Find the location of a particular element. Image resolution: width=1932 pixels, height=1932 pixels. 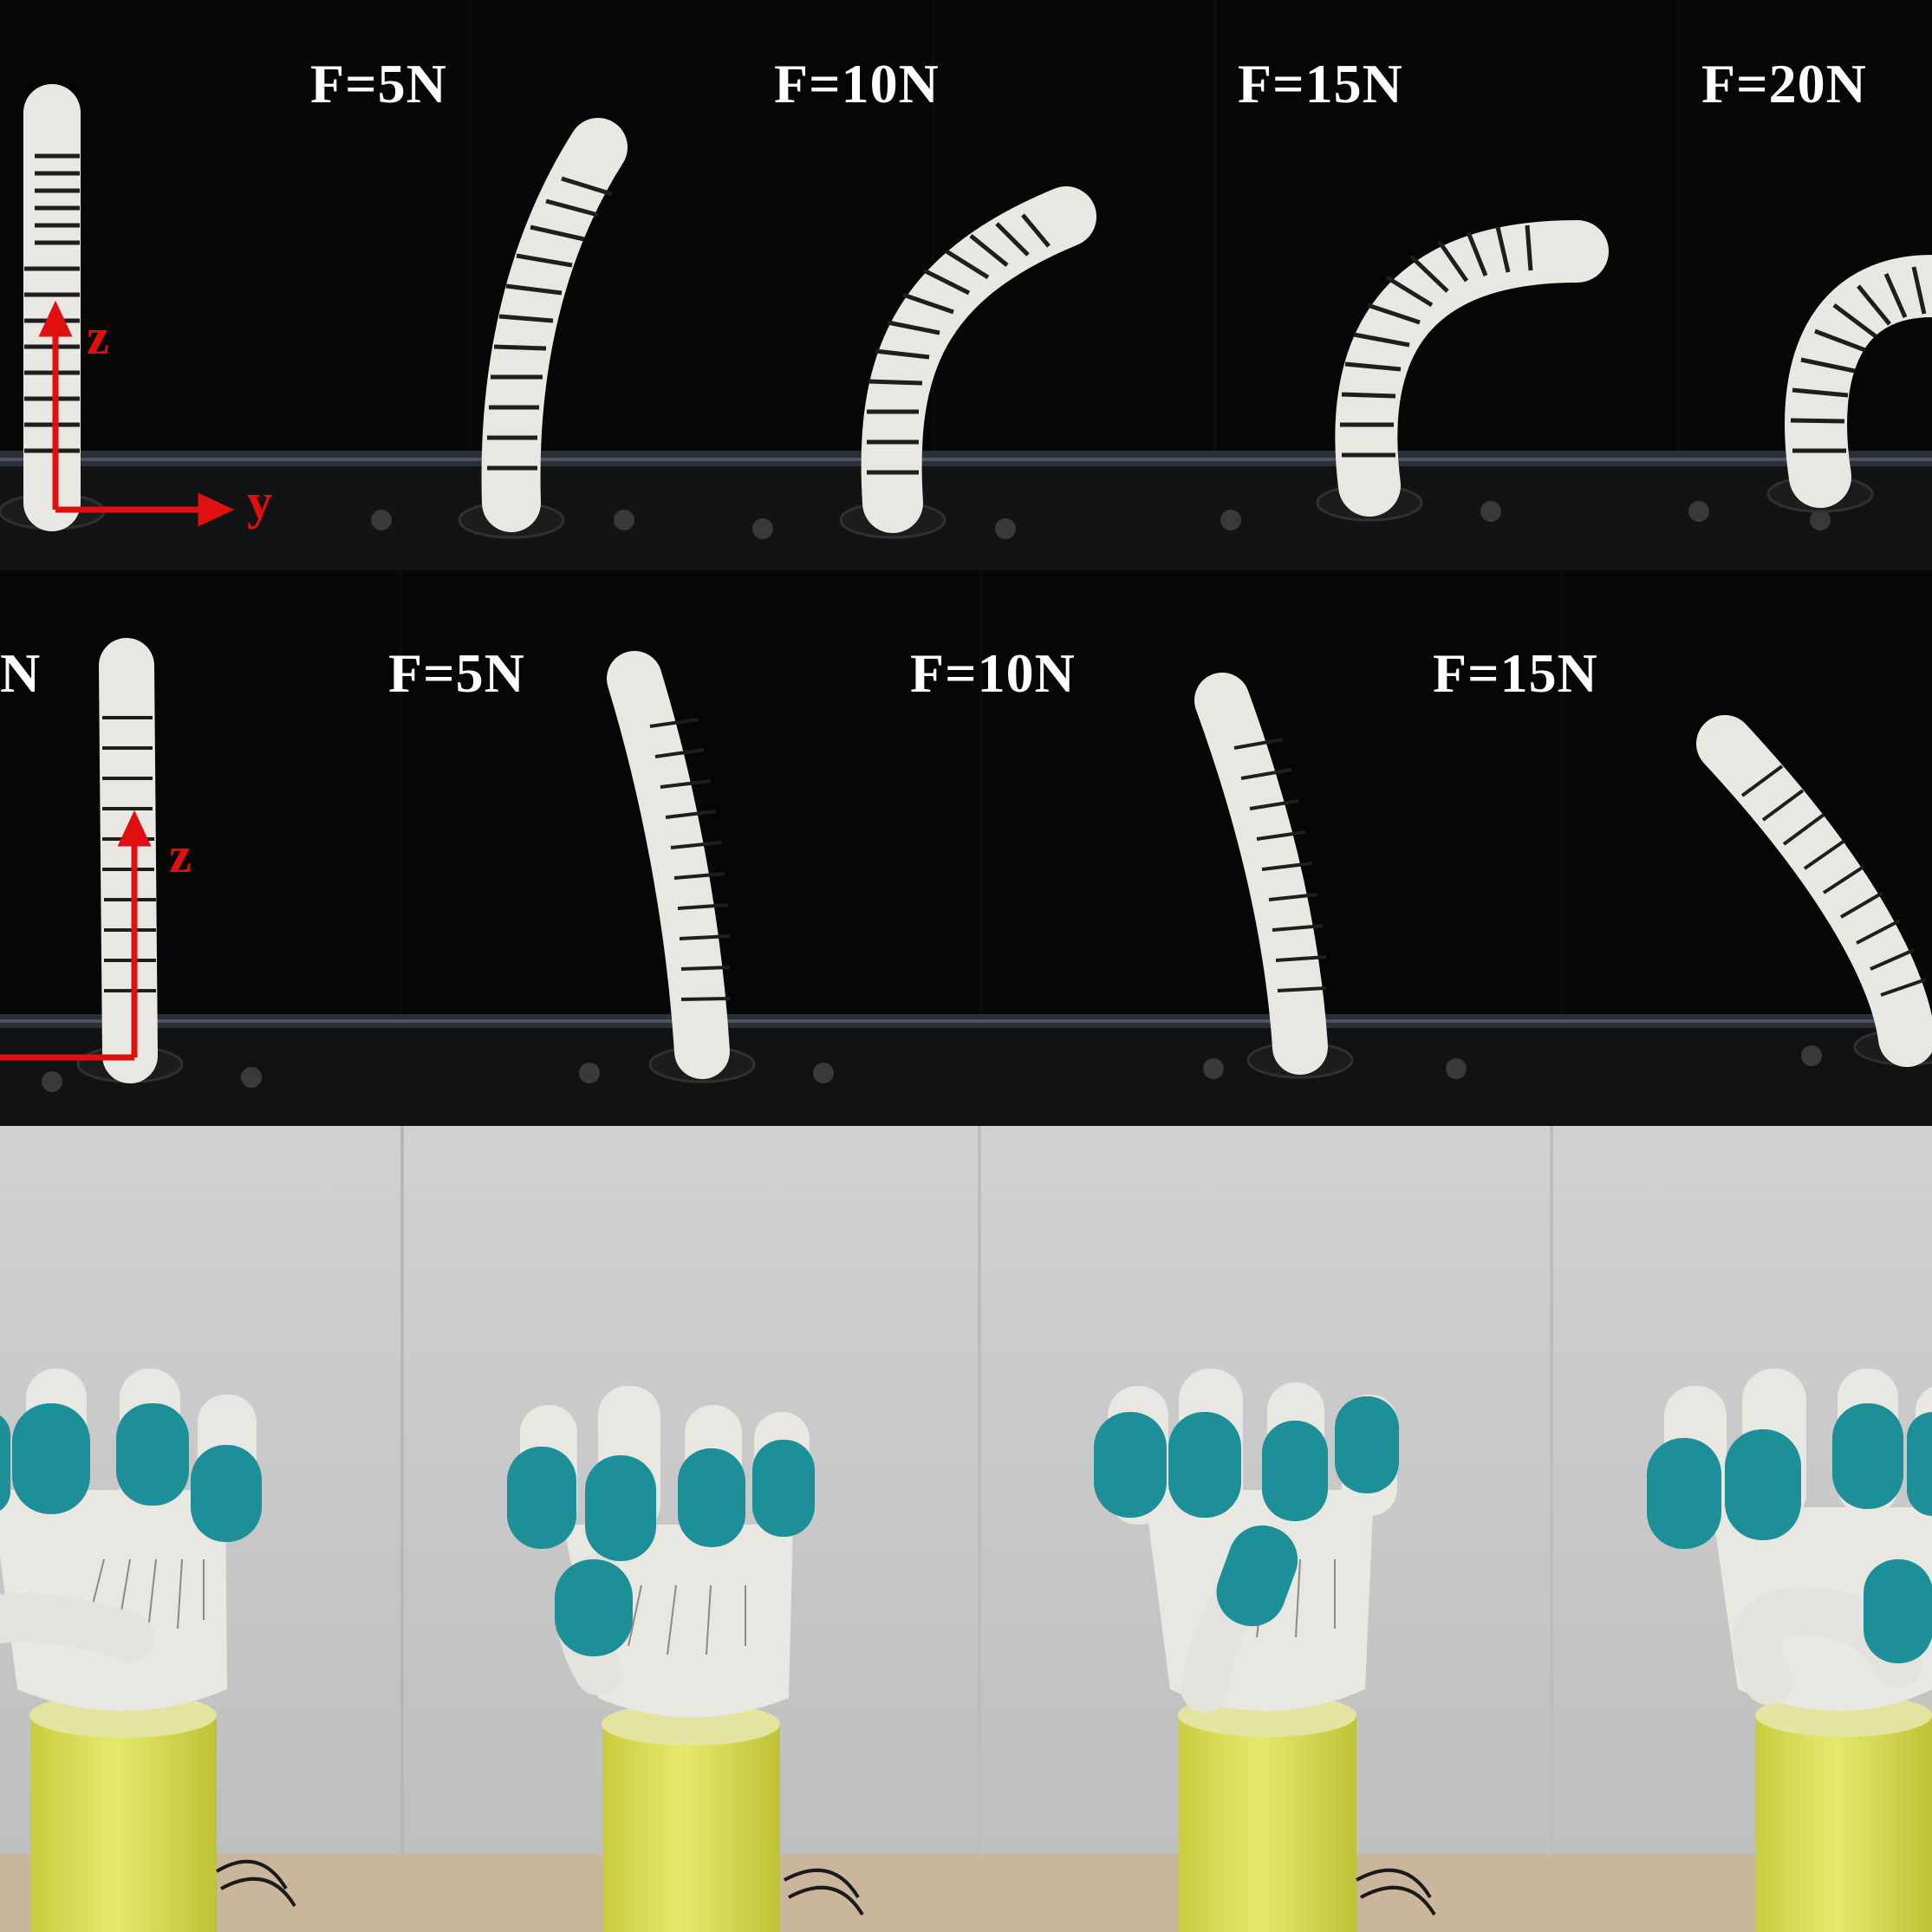

force-label: N is located at coordinates (21, 673).